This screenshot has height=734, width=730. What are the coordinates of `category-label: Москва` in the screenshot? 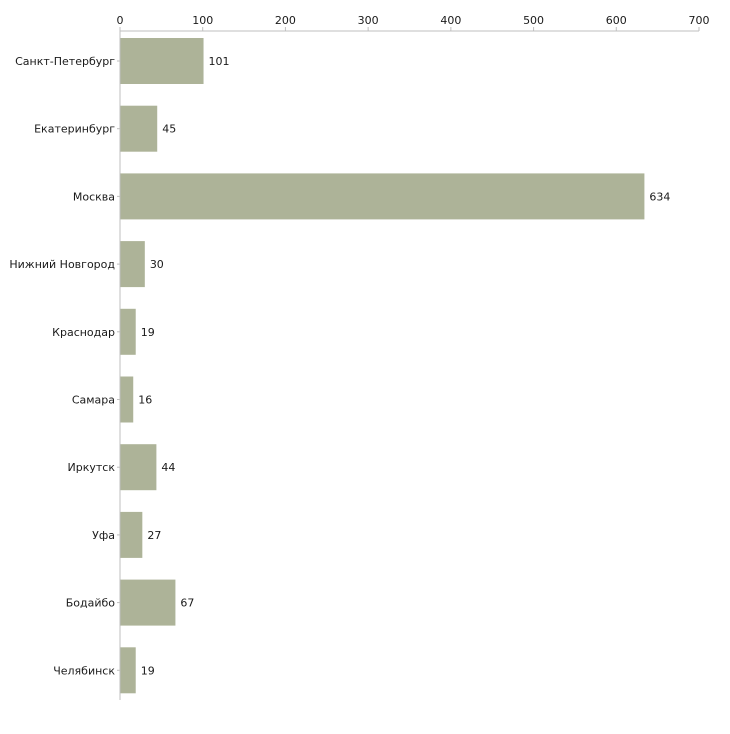 It's located at (94, 196).